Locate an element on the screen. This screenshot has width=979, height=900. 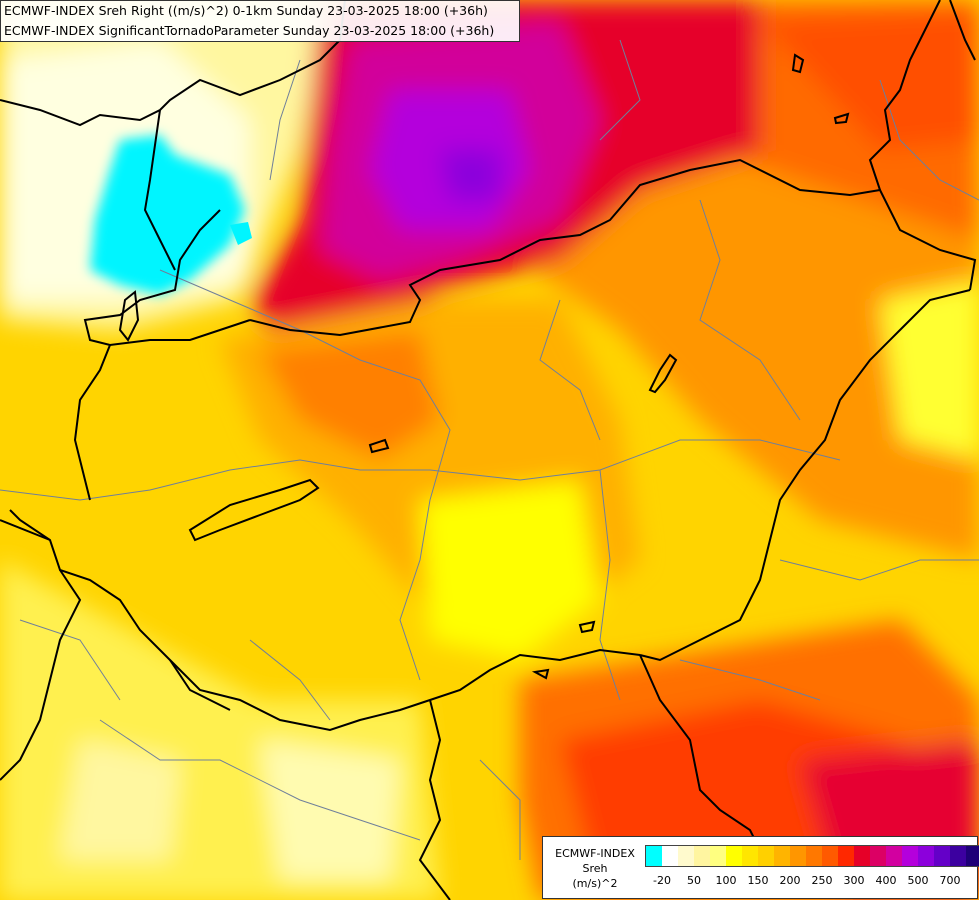
legend-title: ECMWF-INDEX Sreh (m/s)^2 is located at coordinates (595, 868).